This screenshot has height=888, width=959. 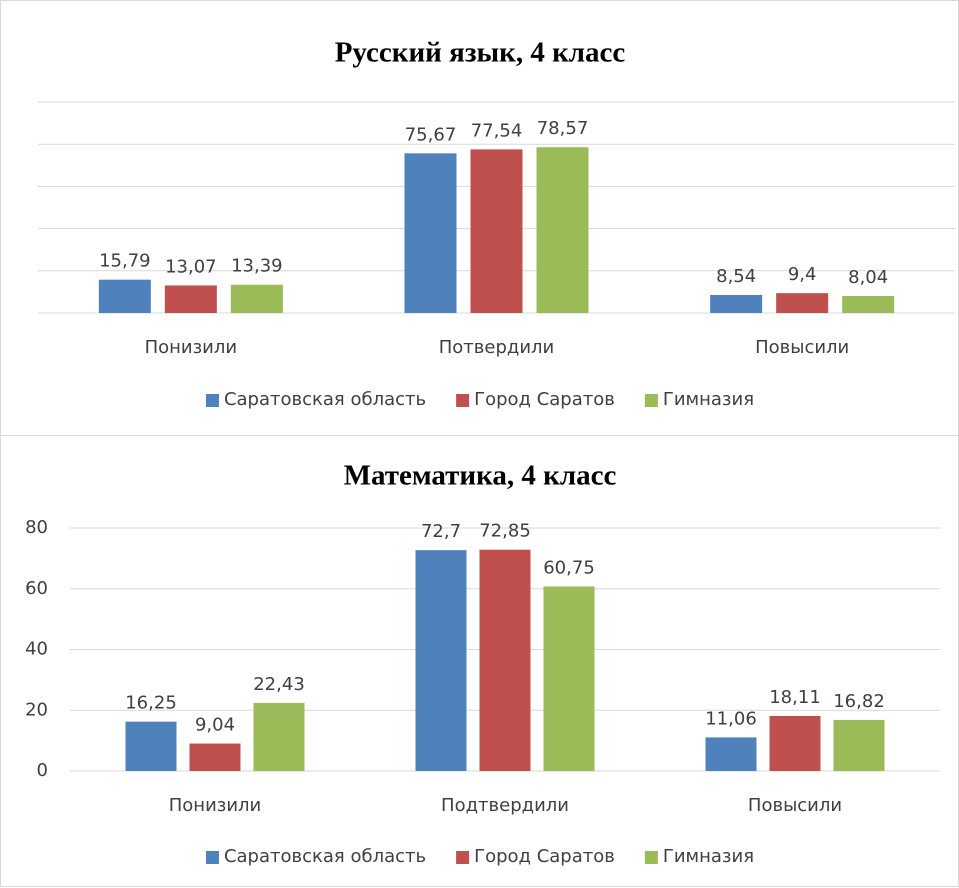 What do you see at coordinates (795, 697) in the screenshot?
I see `data-label: 18,11` at bounding box center [795, 697].